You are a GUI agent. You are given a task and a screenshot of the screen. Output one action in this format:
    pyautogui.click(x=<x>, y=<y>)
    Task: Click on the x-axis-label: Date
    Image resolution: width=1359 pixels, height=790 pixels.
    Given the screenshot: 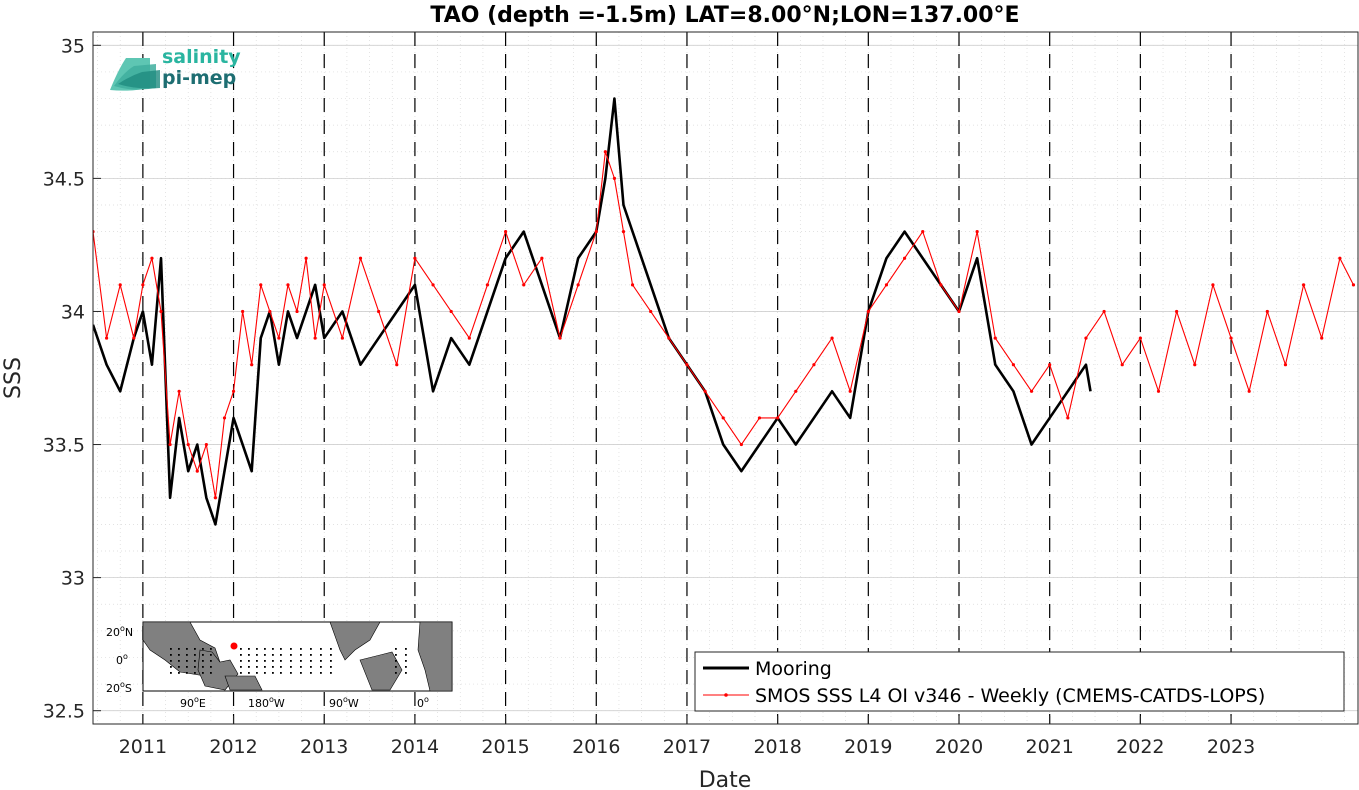 What is the action you would take?
    pyautogui.click(x=725, y=779)
    